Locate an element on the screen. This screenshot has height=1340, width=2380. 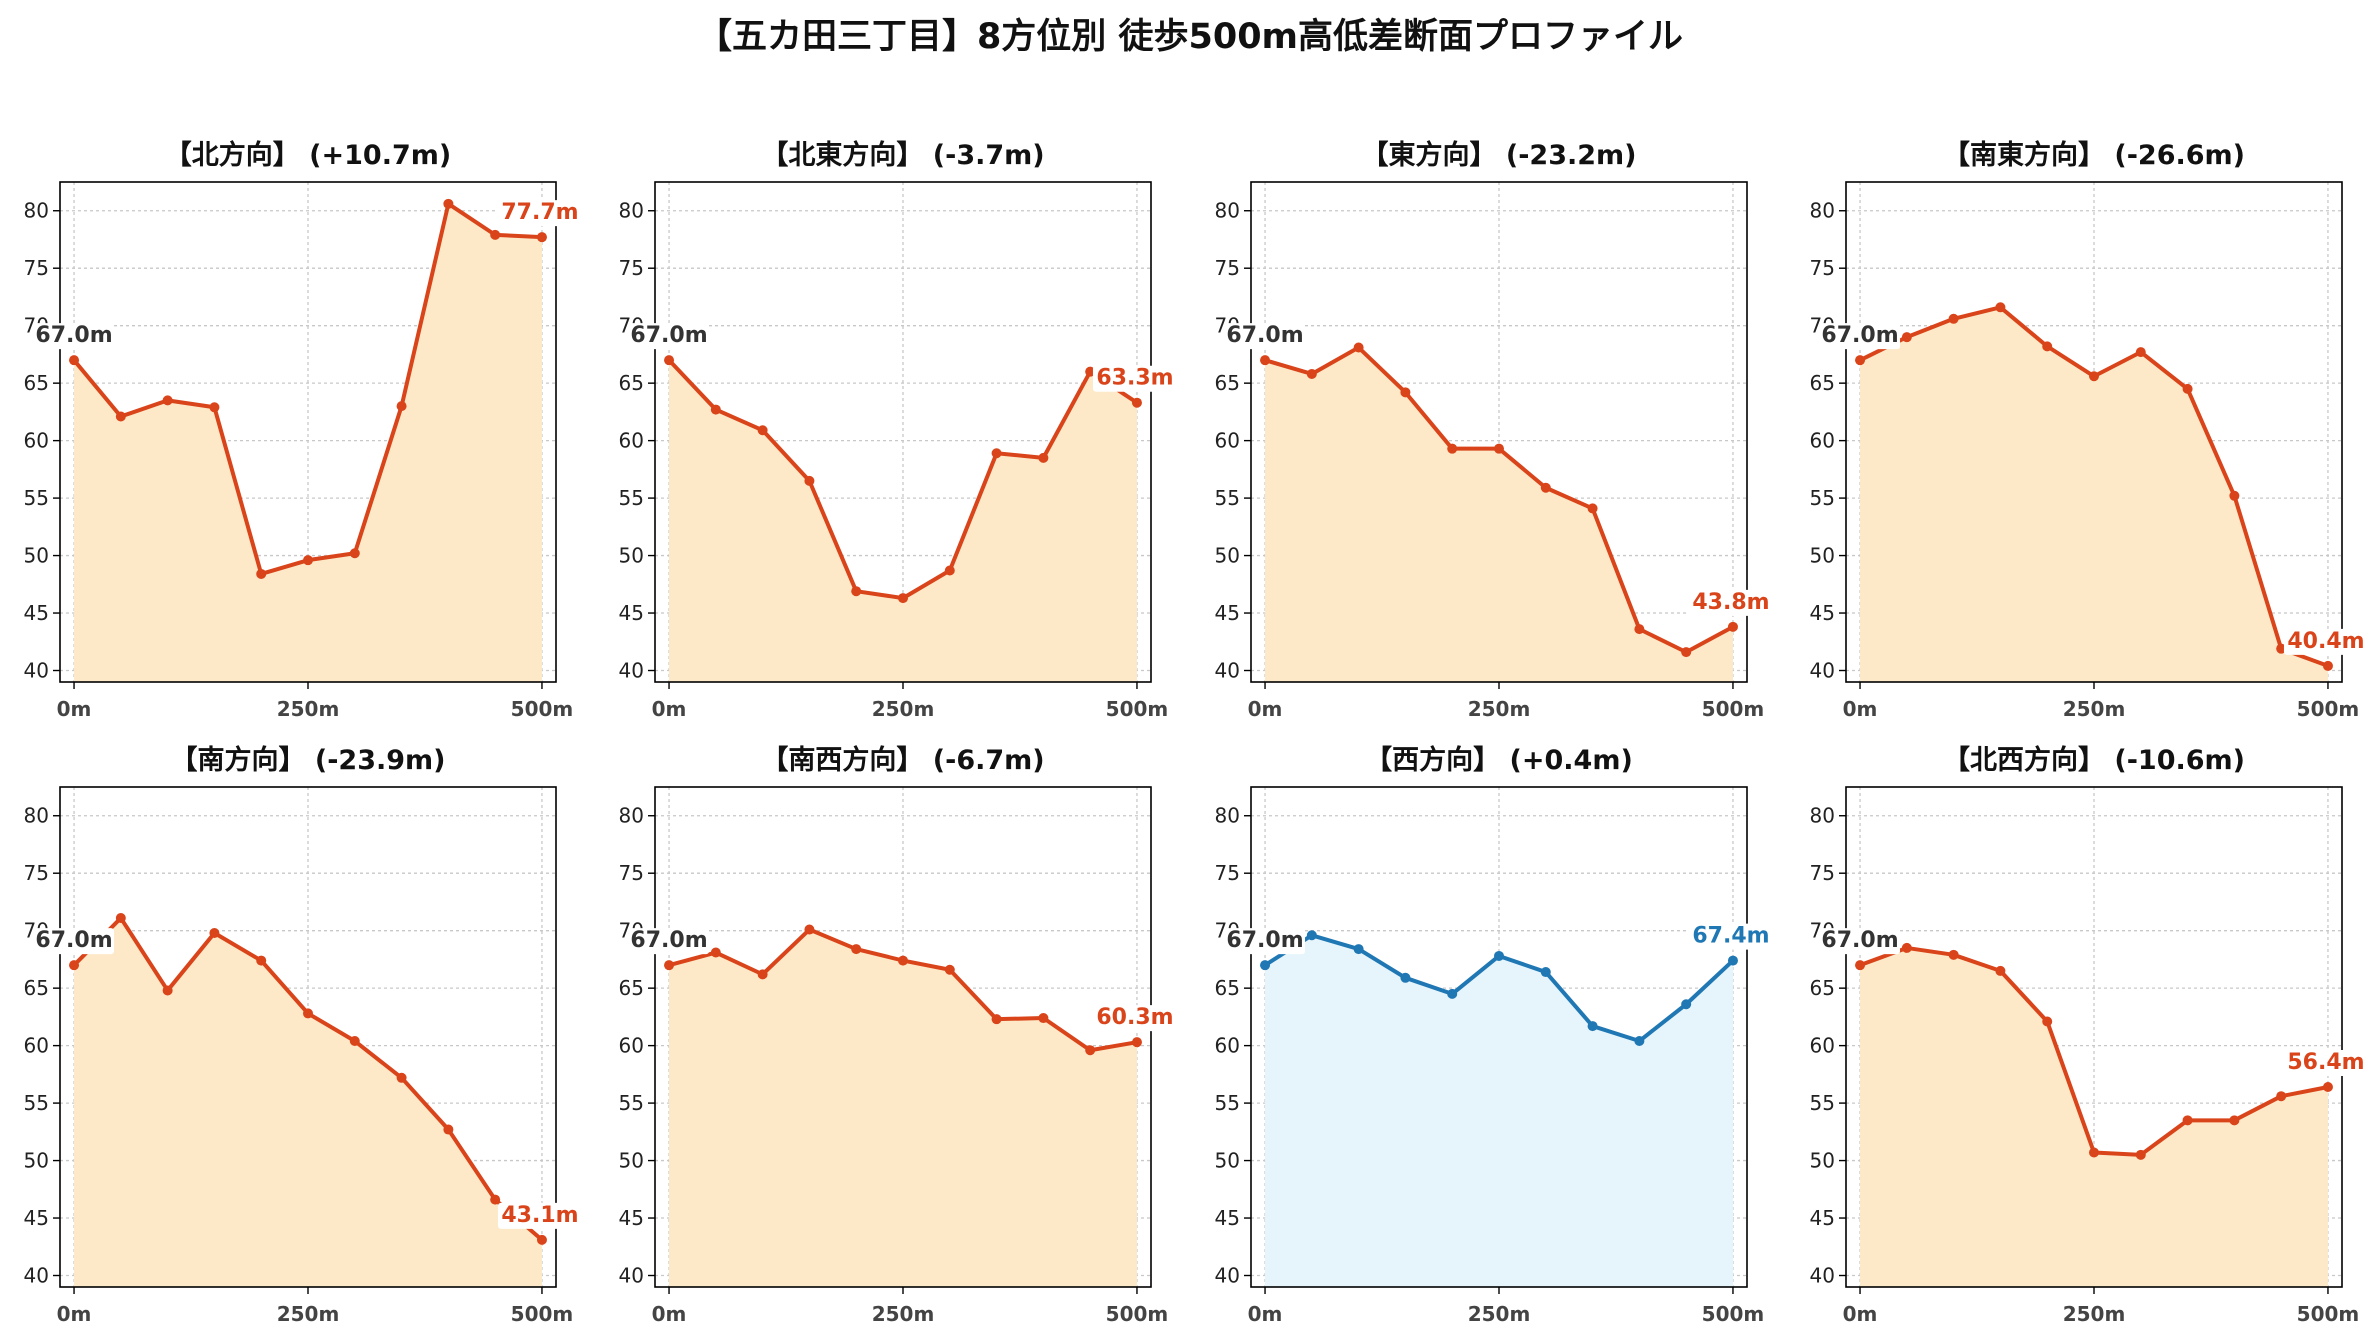
end-elevation-label: 77.7m is located at coordinates (539, 212).